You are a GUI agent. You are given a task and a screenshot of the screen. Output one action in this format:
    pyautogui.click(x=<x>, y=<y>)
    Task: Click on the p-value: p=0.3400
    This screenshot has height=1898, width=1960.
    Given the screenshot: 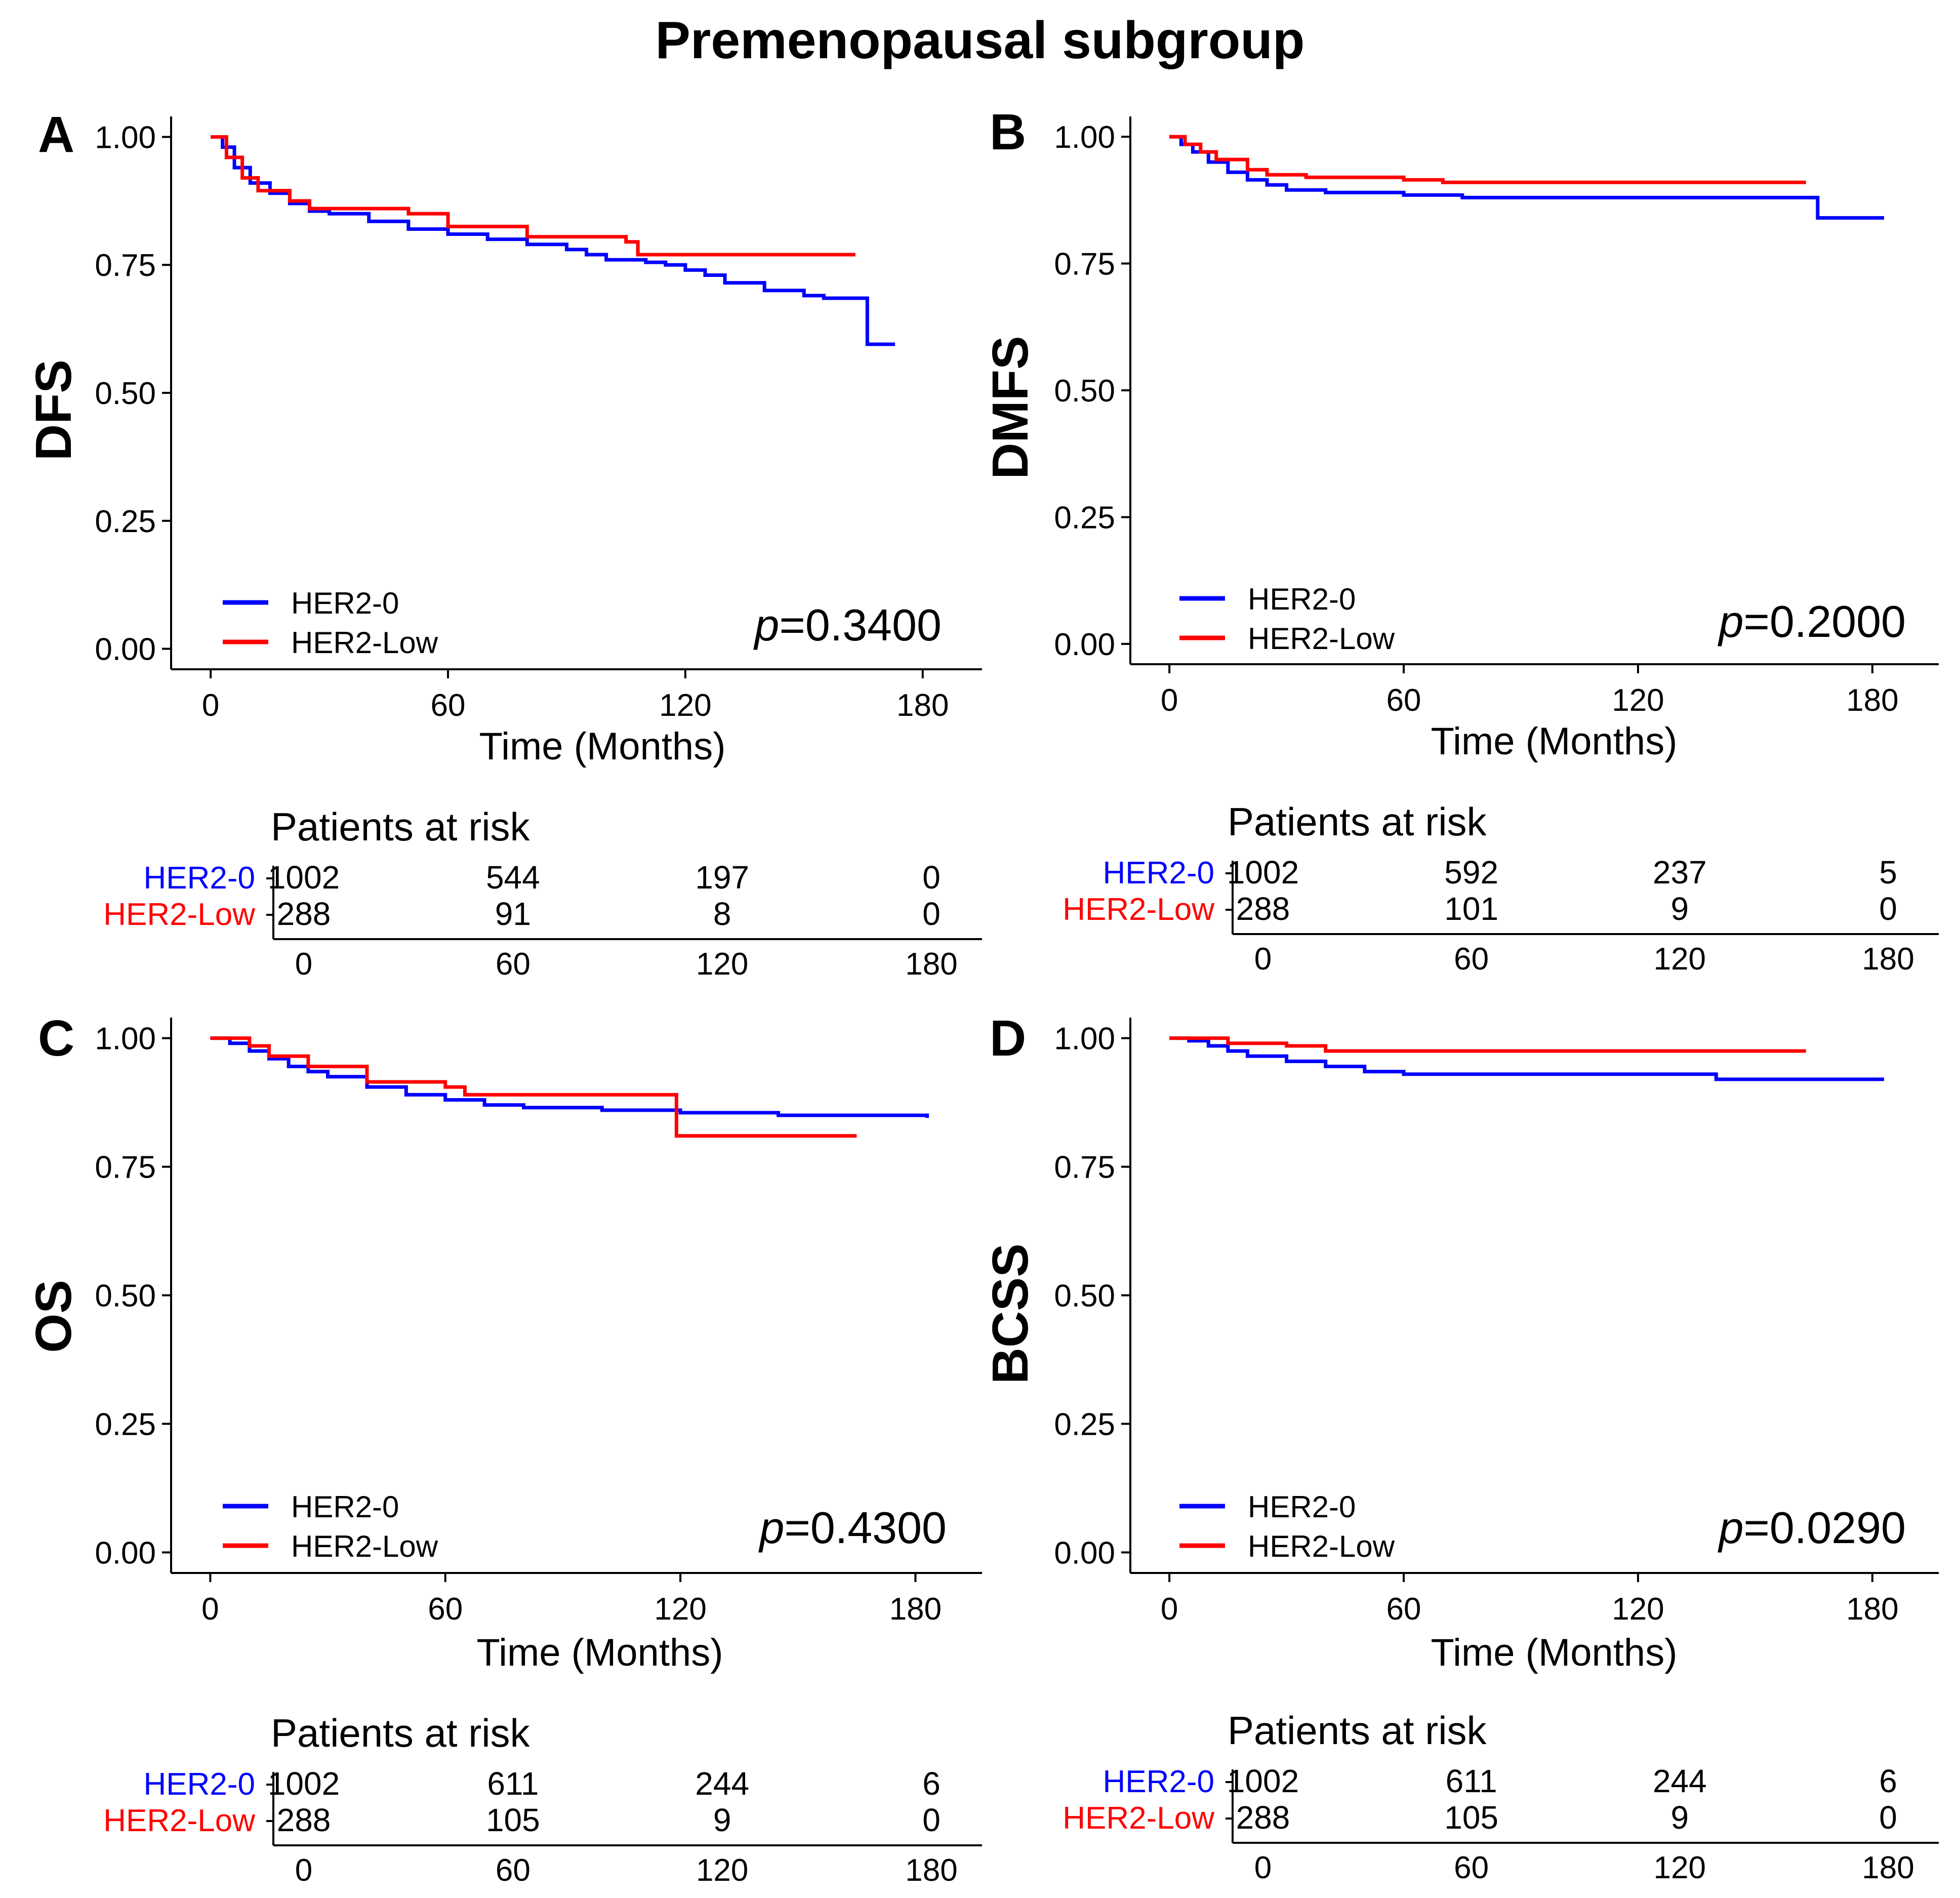 What is the action you would take?
    pyautogui.click(x=847, y=625)
    